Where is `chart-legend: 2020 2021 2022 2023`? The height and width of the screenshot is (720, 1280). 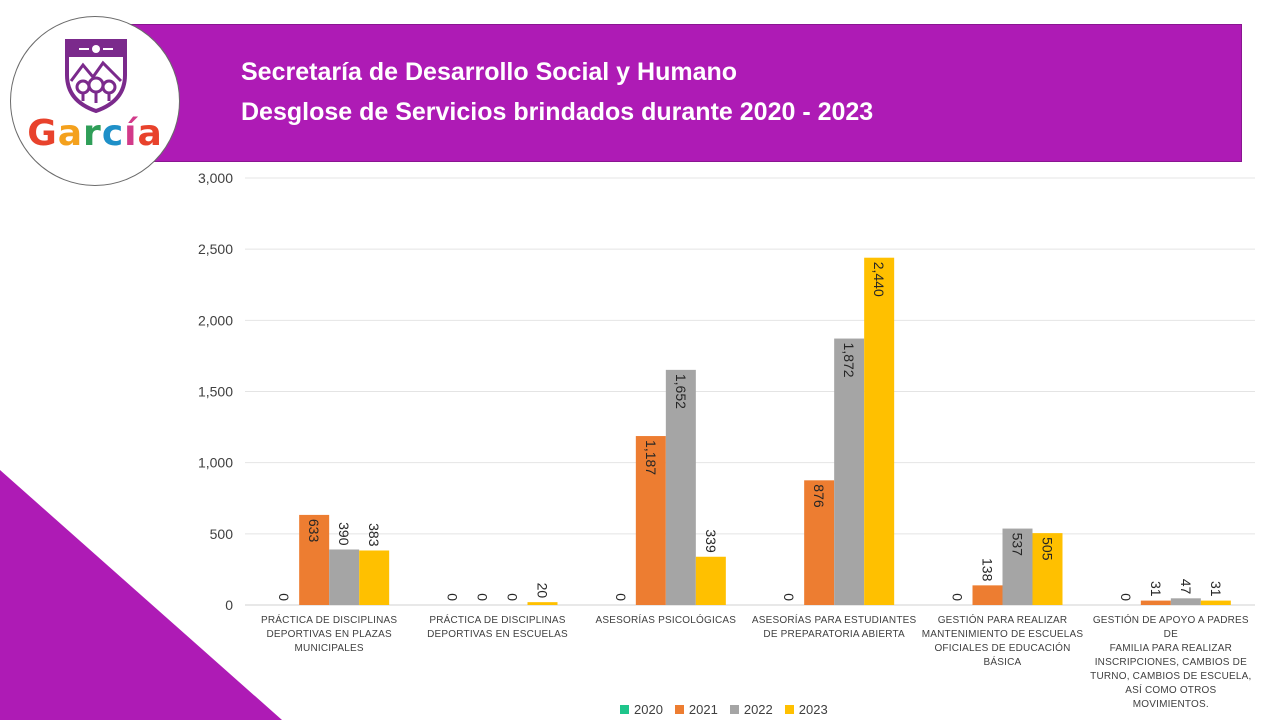 chart-legend: 2020 2021 2022 2023 is located at coordinates (724, 709).